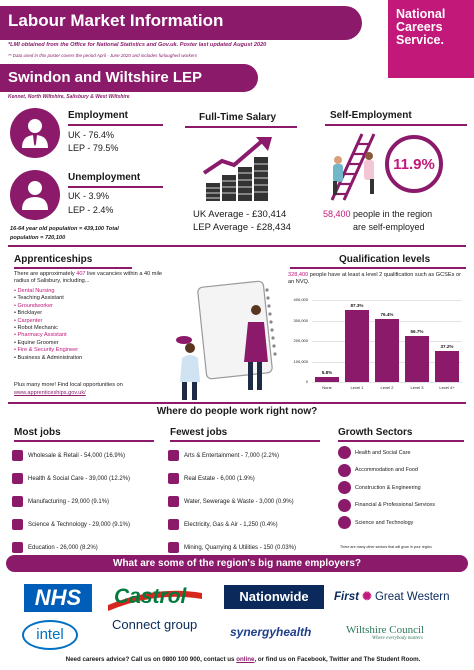 This screenshot has height=670, width=474. What do you see at coordinates (412, 597) in the screenshot?
I see `gwr-text: Great Western` at bounding box center [412, 597].